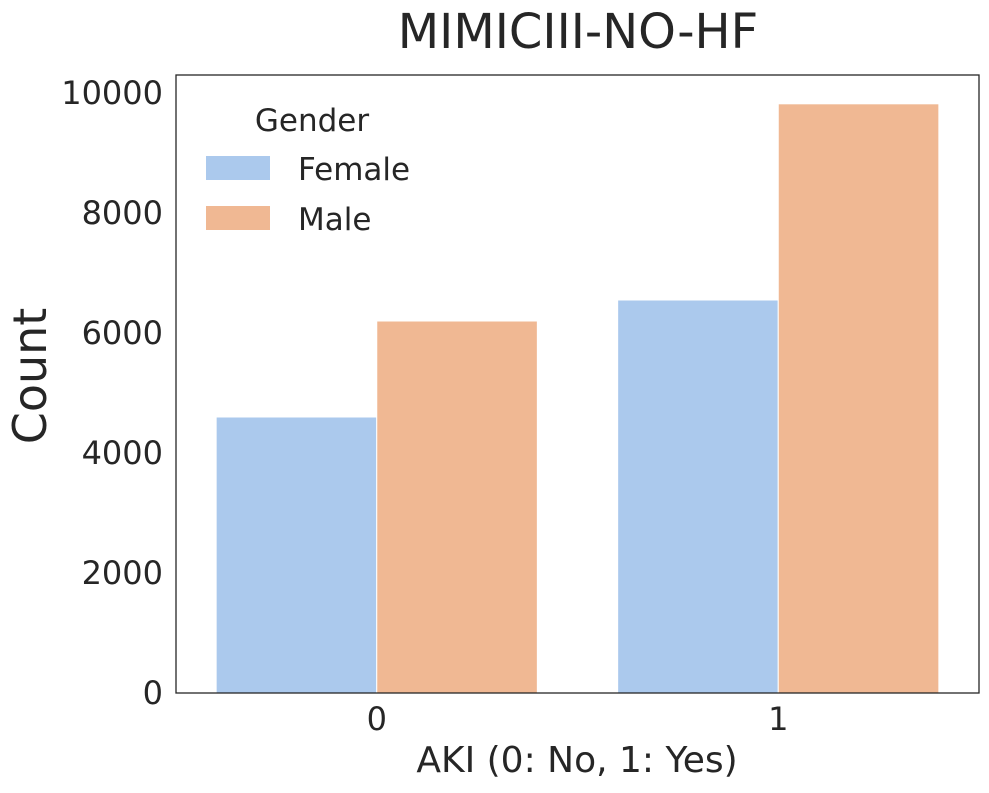  I want to click on y-tick-label: 6000, so click(122, 333).